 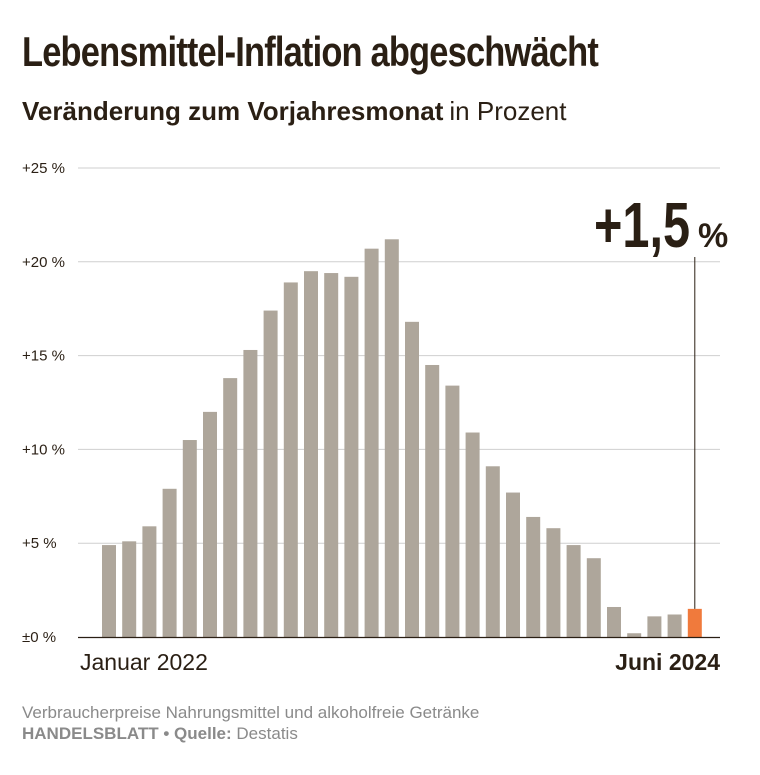 What do you see at coordinates (43, 356) in the screenshot?
I see `y-tick-label: +15 %` at bounding box center [43, 356].